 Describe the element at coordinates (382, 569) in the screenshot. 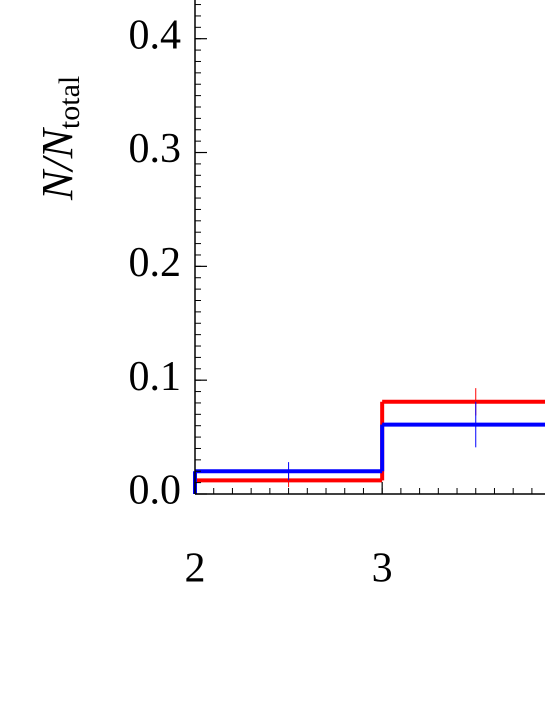

I see `x-tick-label: 3` at that location.